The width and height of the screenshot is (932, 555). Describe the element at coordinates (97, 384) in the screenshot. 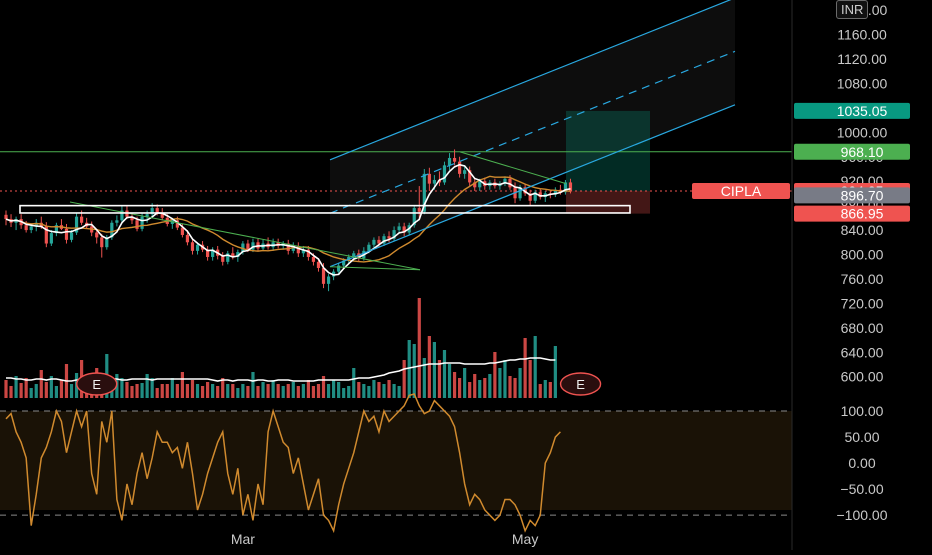

I see `earnings-marker` at that location.